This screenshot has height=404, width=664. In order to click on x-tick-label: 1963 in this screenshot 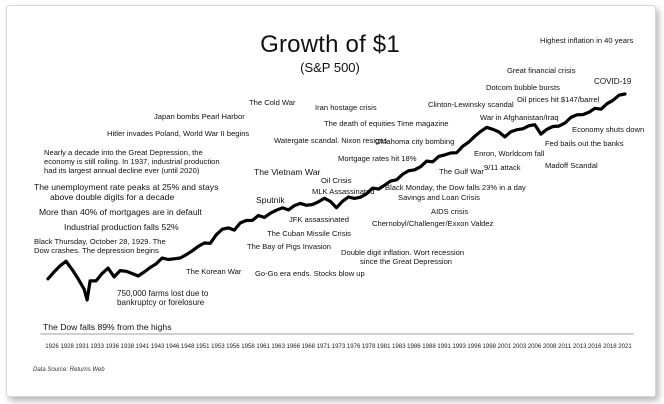, I will do `click(278, 346)`.